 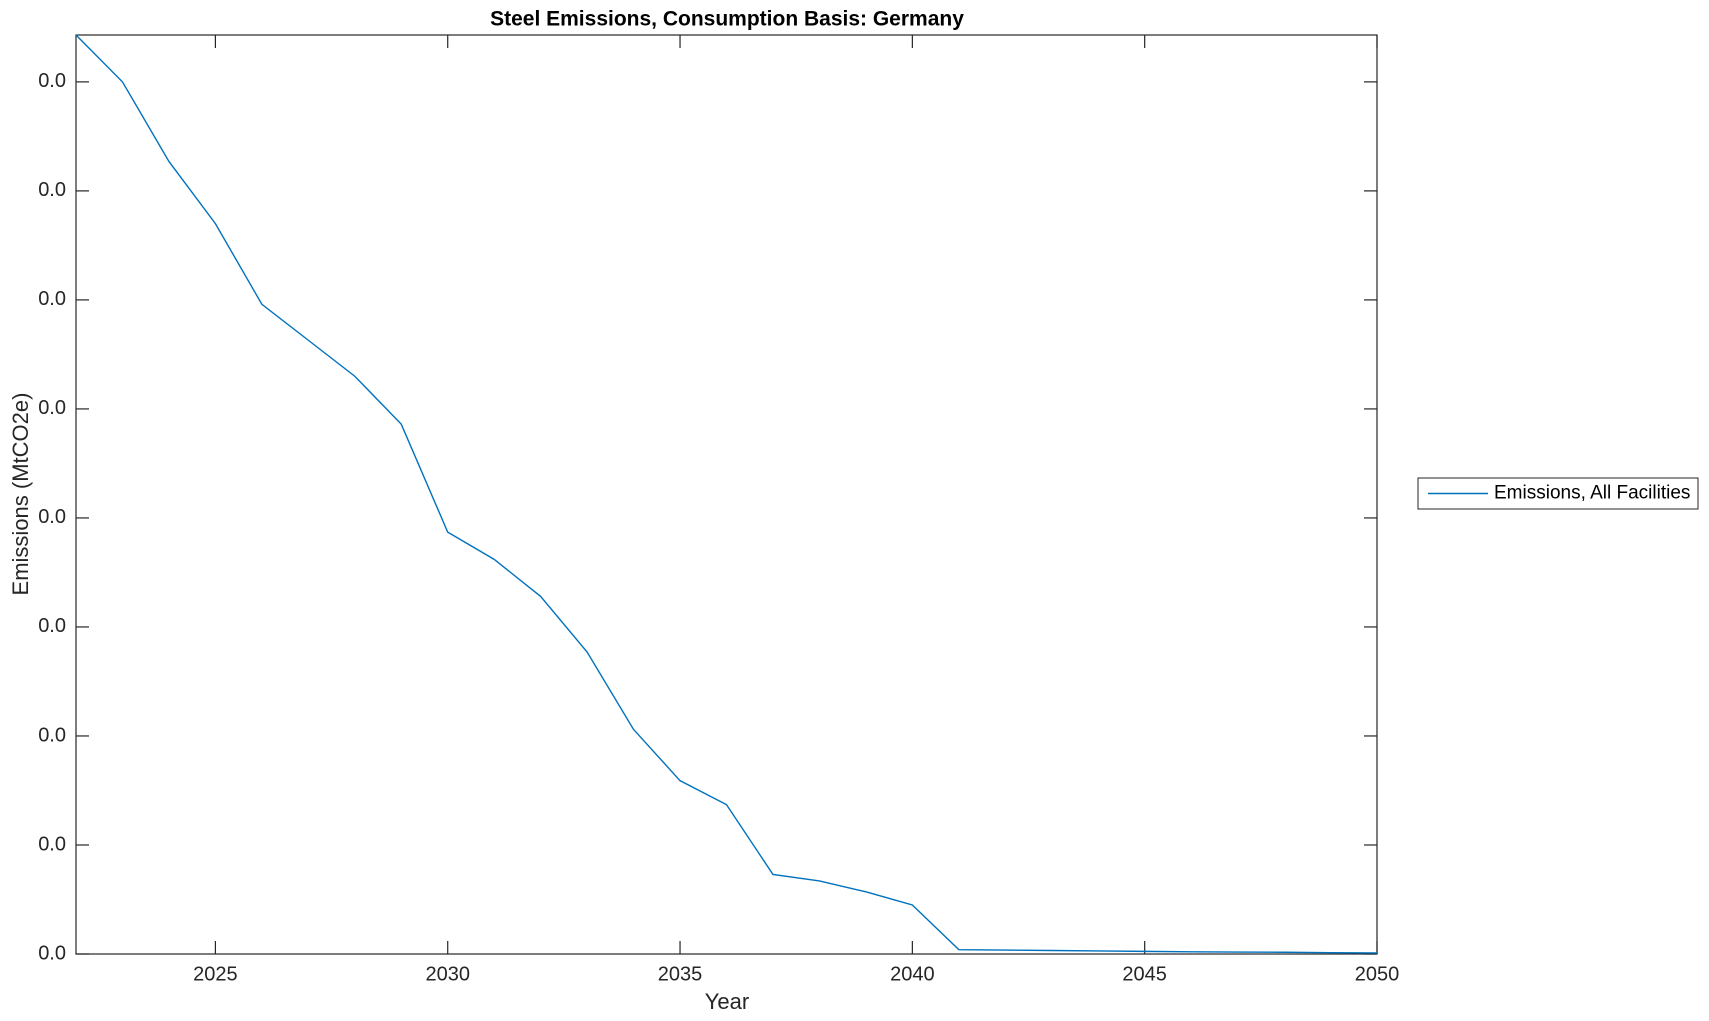 What do you see at coordinates (1377, 974) in the screenshot?
I see `x-tick-label: 2050` at bounding box center [1377, 974].